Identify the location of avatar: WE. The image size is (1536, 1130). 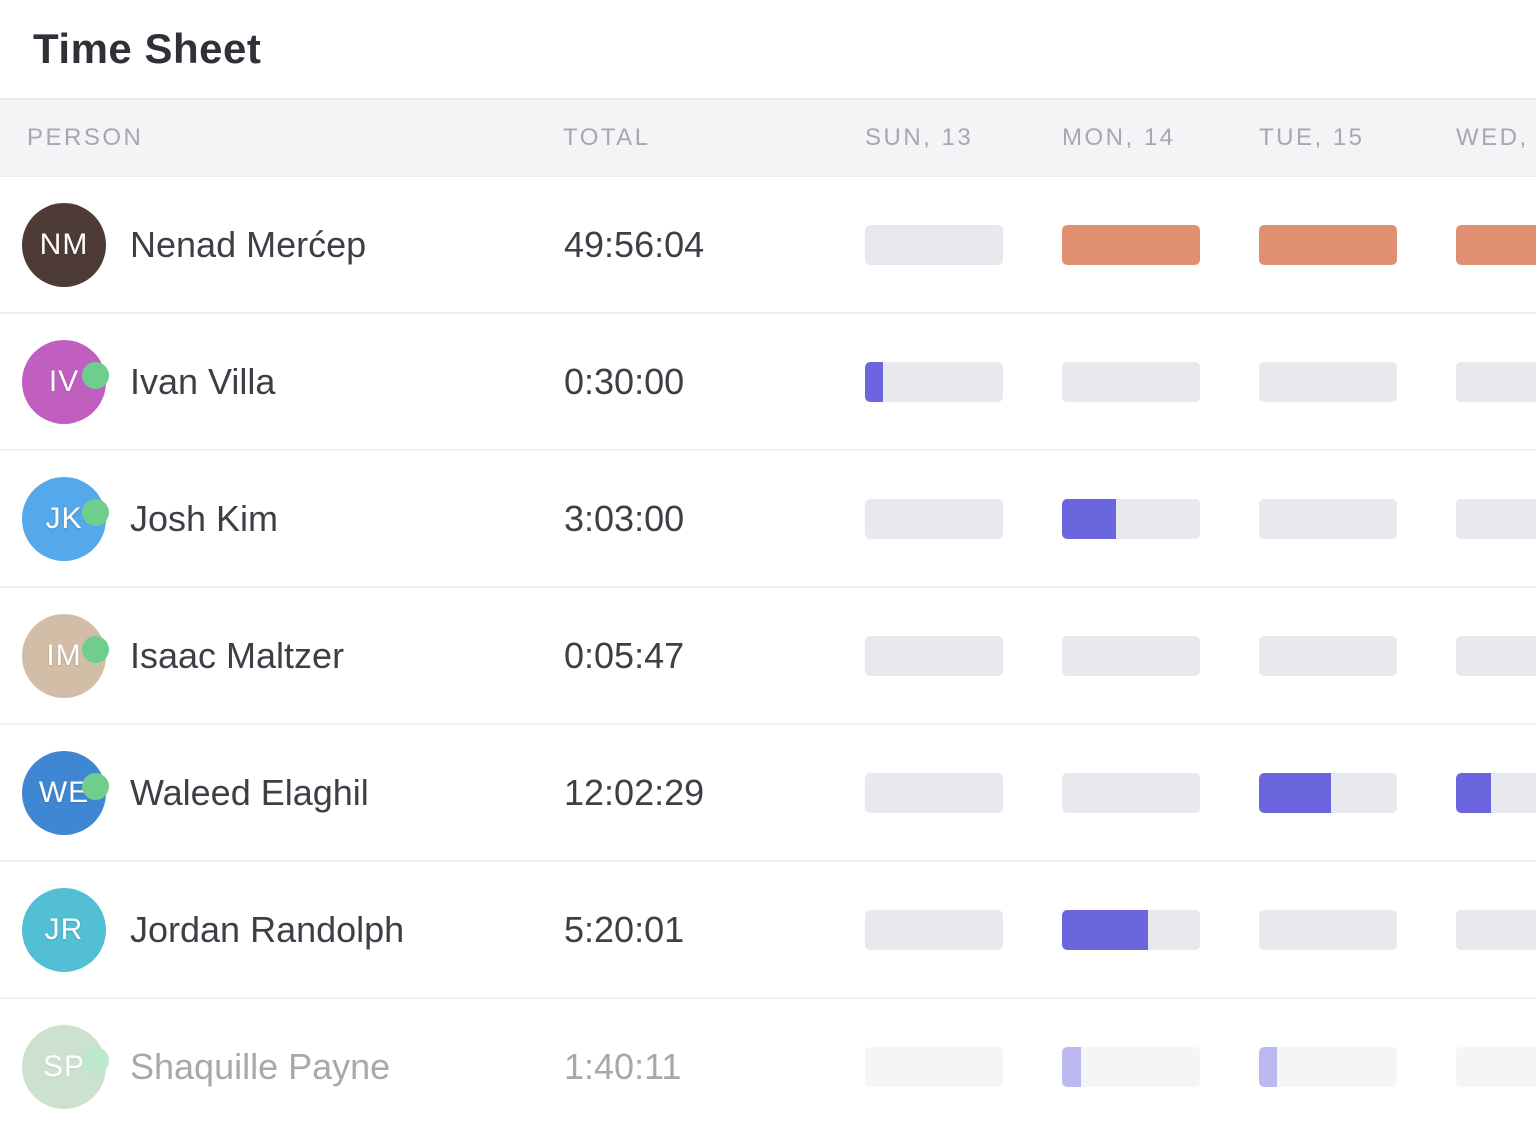
(65, 793).